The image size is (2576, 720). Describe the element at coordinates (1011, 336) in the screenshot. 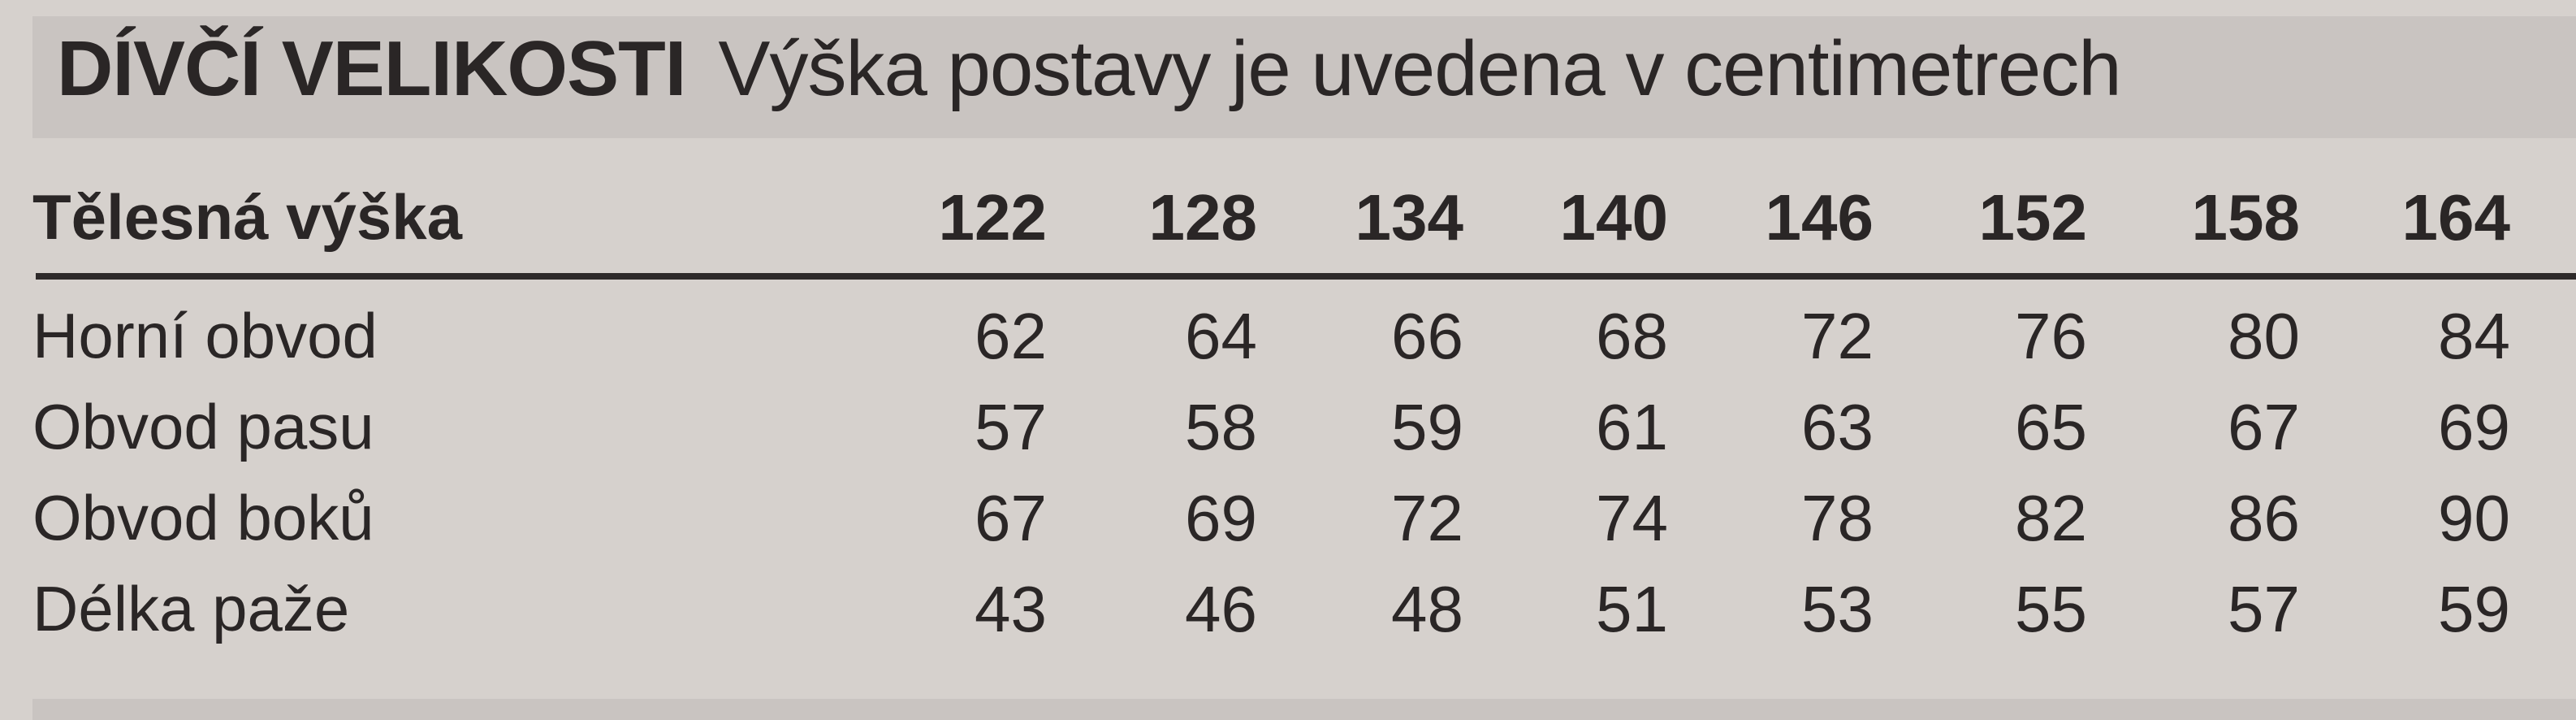

I see `table-cell: 62` at that location.